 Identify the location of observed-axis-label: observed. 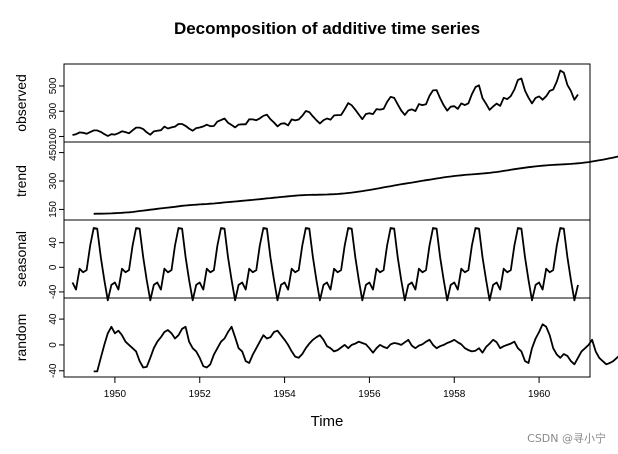
(21, 103).